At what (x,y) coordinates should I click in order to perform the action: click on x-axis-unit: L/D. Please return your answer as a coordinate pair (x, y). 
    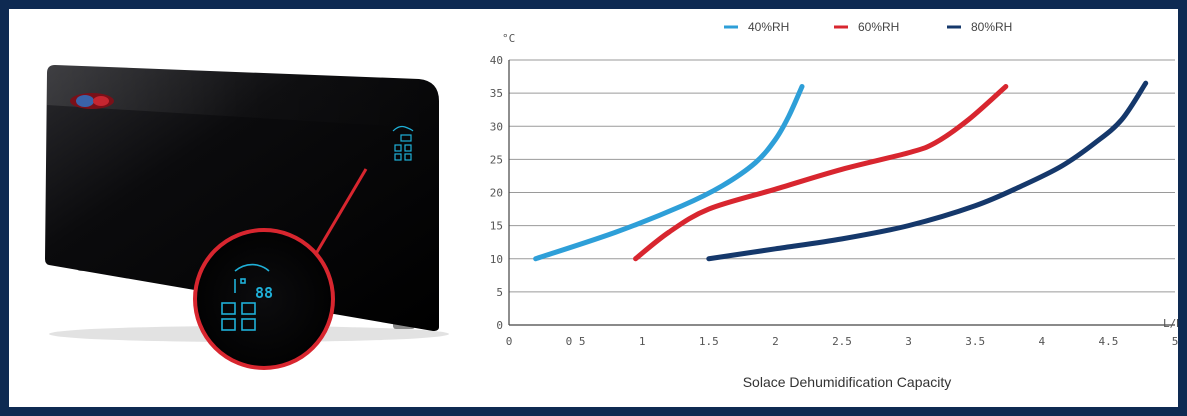
    Looking at the image, I should click on (1170, 323).